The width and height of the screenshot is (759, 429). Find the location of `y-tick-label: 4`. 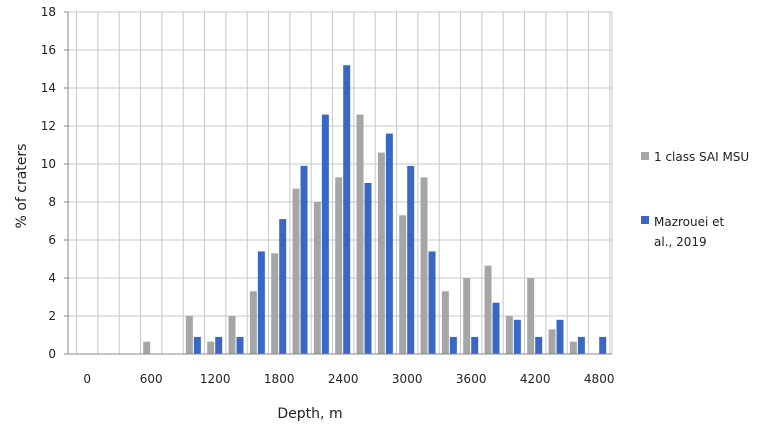

y-tick-label: 4 is located at coordinates (52, 278).